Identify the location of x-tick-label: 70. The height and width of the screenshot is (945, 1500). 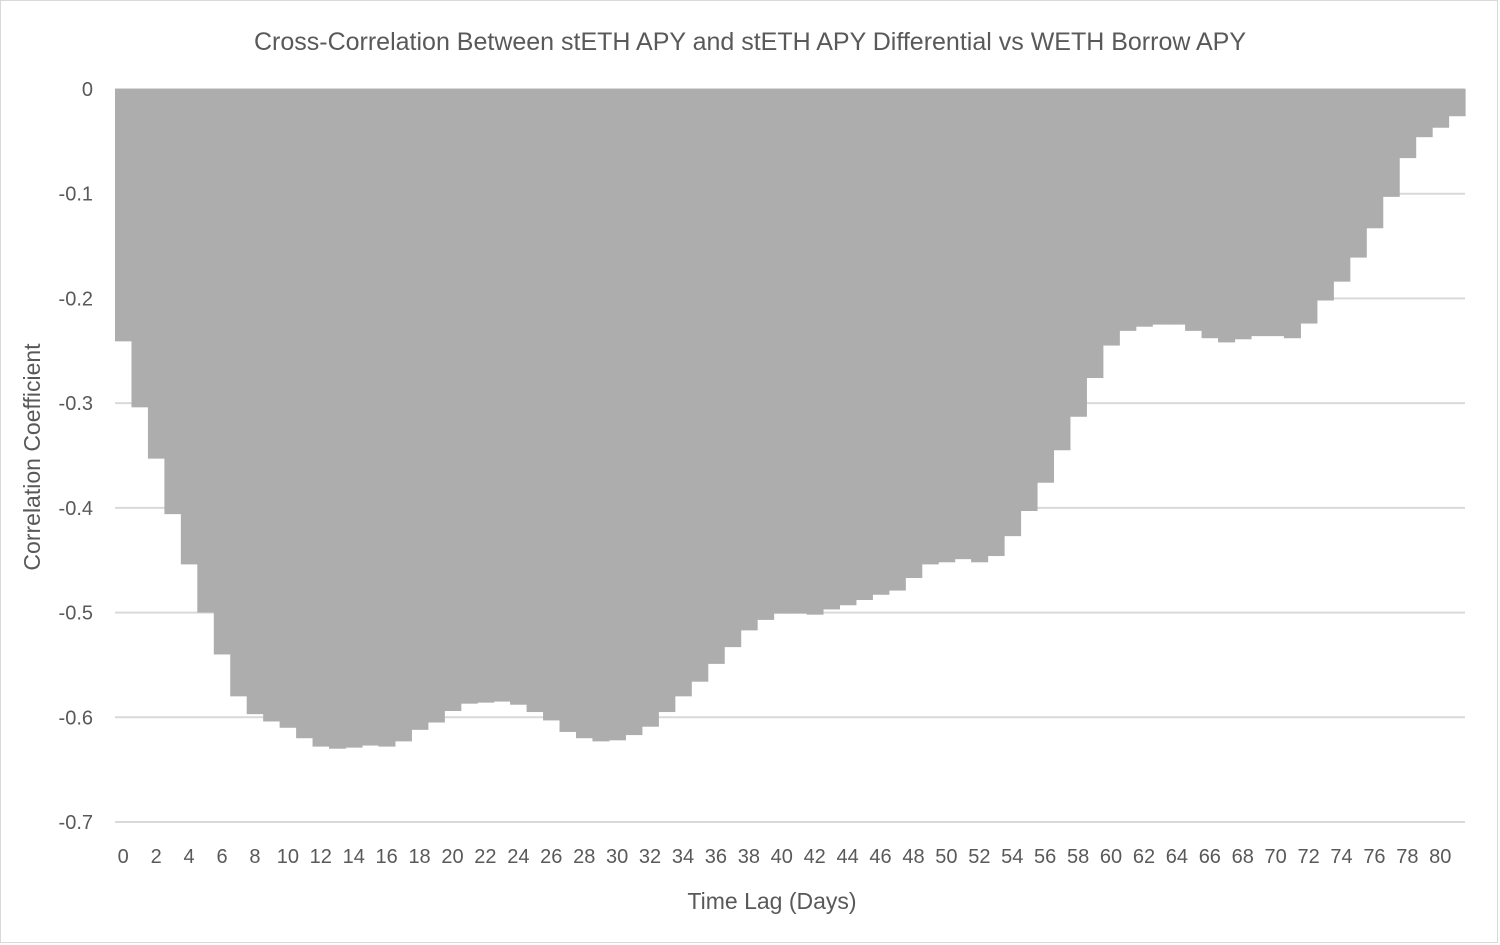
(1276, 857).